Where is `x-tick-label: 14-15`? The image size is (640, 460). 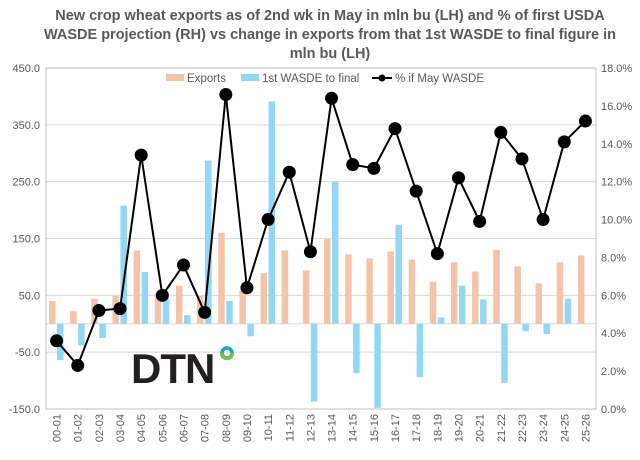
x-tick-label: 14-15 is located at coordinates (354, 428).